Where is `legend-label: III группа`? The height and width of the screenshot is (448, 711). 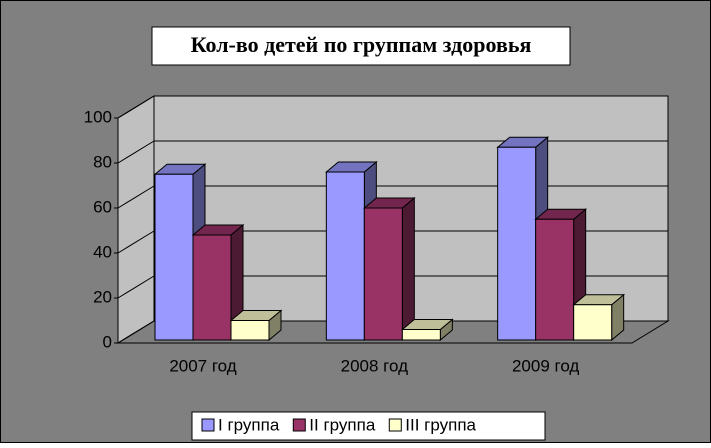 legend-label: III группа is located at coordinates (440, 424).